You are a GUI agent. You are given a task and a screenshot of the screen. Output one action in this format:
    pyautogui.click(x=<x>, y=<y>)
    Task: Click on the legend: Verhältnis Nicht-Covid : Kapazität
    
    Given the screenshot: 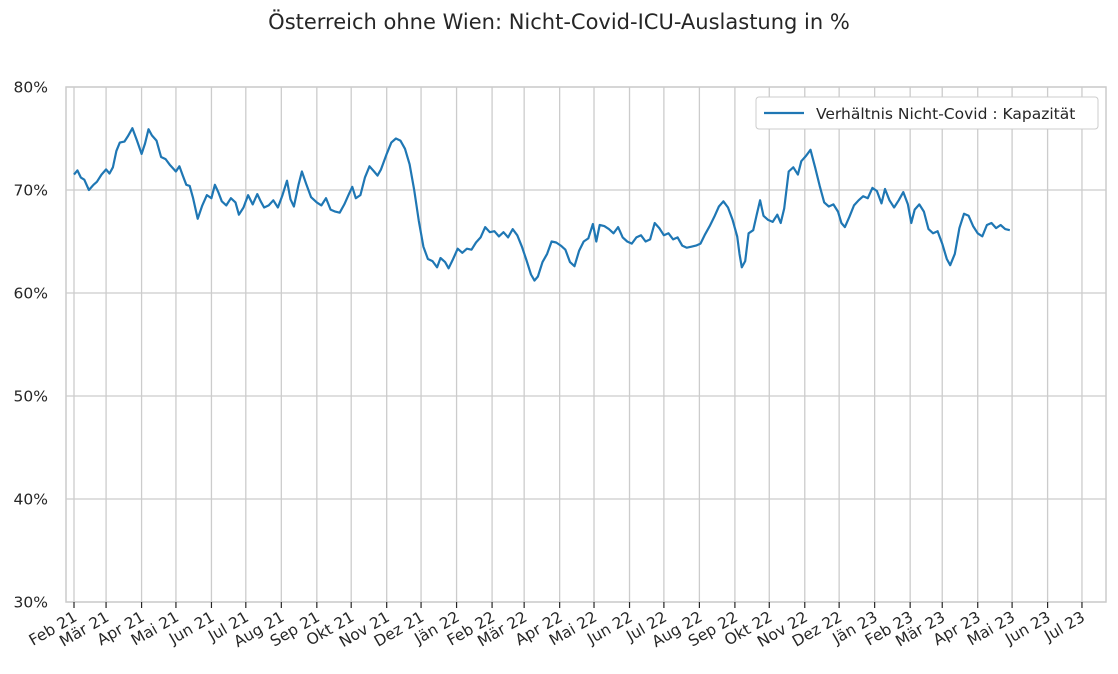 What is the action you would take?
    pyautogui.click(x=927, y=113)
    